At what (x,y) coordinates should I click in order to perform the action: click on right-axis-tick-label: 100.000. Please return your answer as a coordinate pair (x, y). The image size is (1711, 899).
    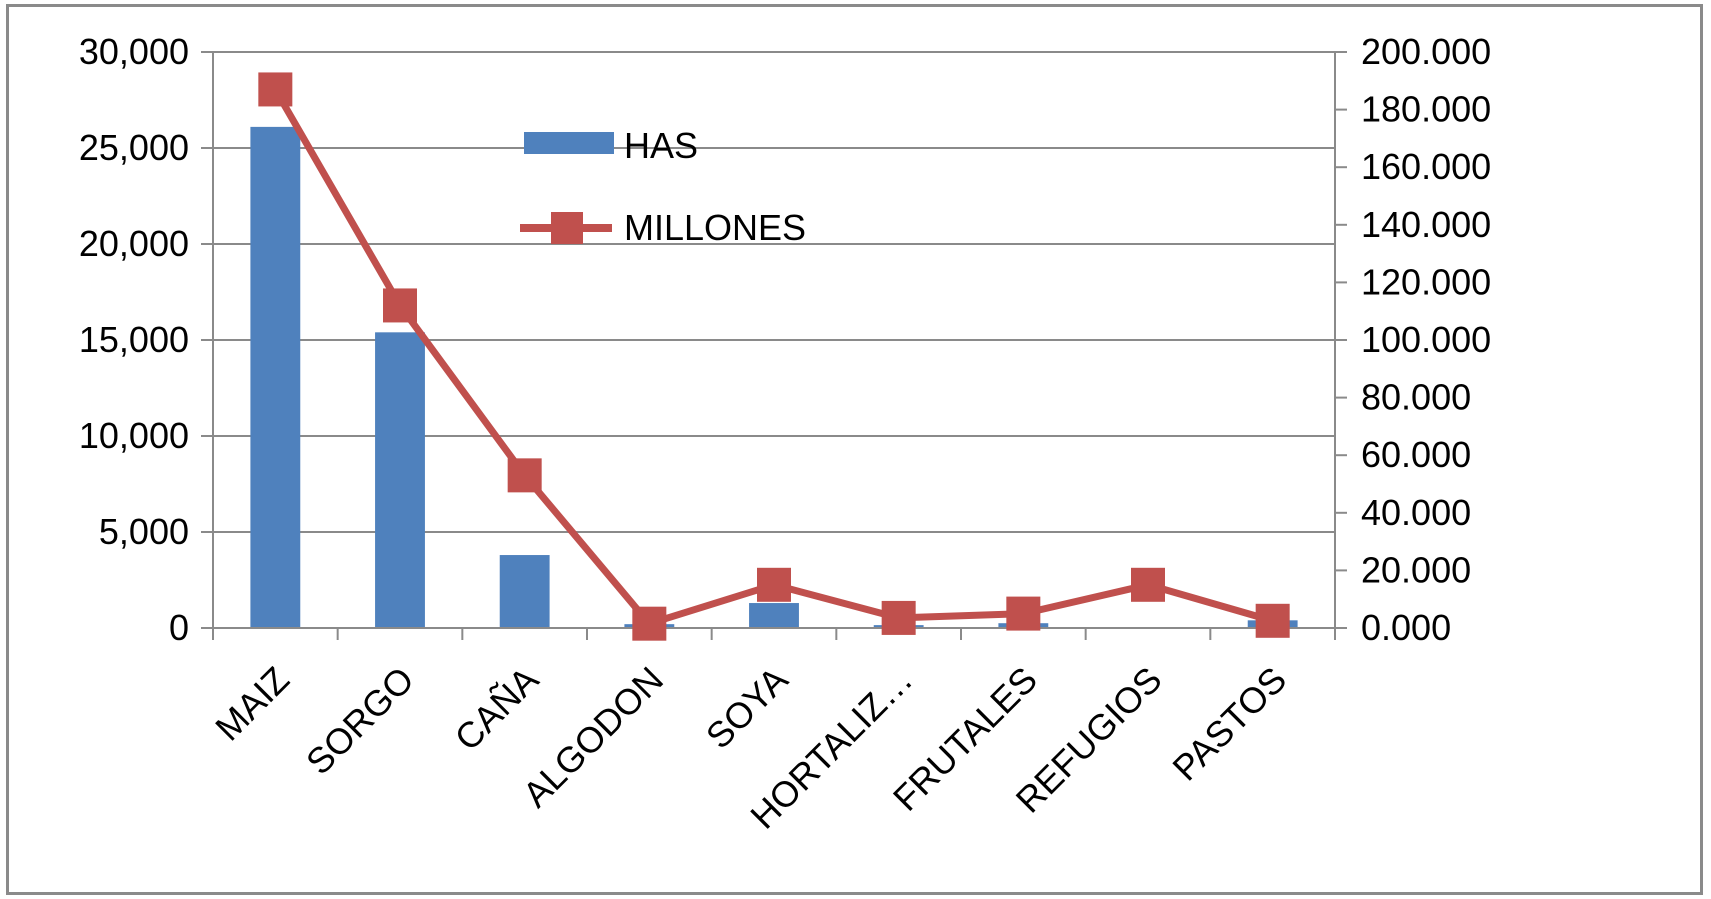
    Looking at the image, I should click on (1426, 339).